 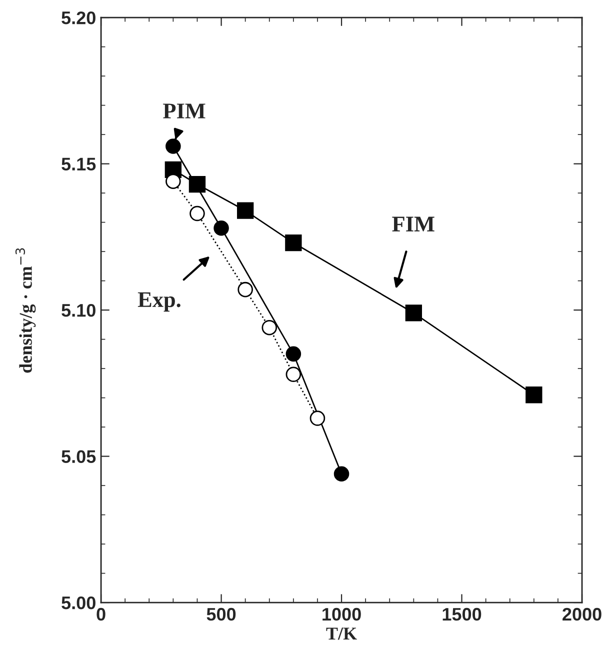 I want to click on x-tick-label: 0, so click(x=101, y=614).